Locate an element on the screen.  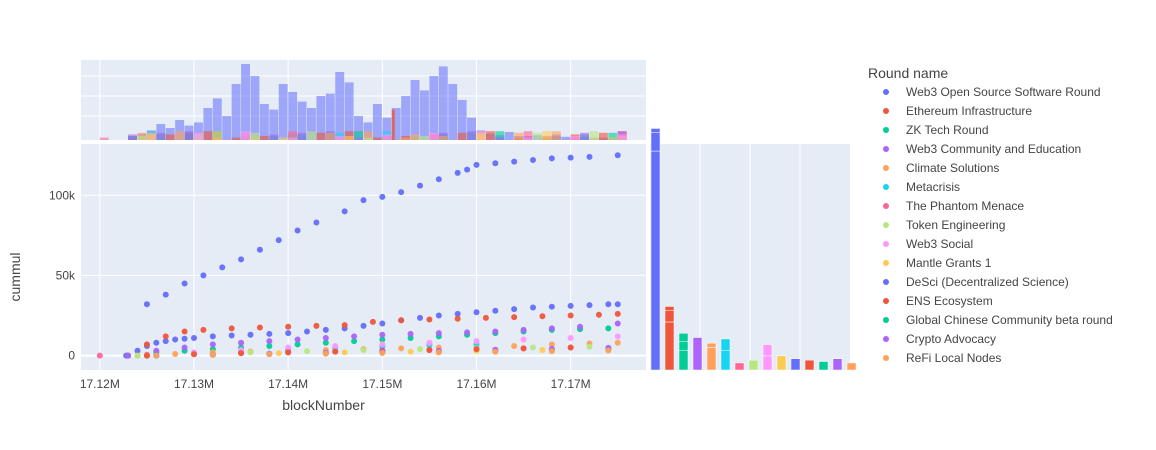
legend-item: The Phantom Menace is located at coordinates (953, 206).